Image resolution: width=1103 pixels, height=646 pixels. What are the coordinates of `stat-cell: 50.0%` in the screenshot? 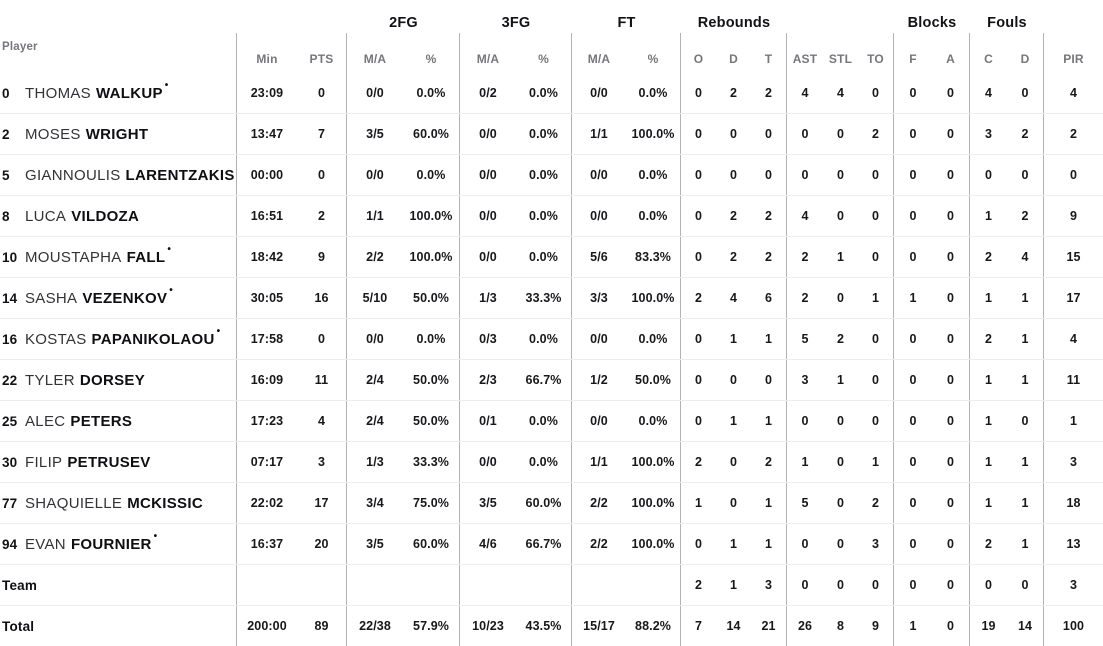 It's located at (653, 380).